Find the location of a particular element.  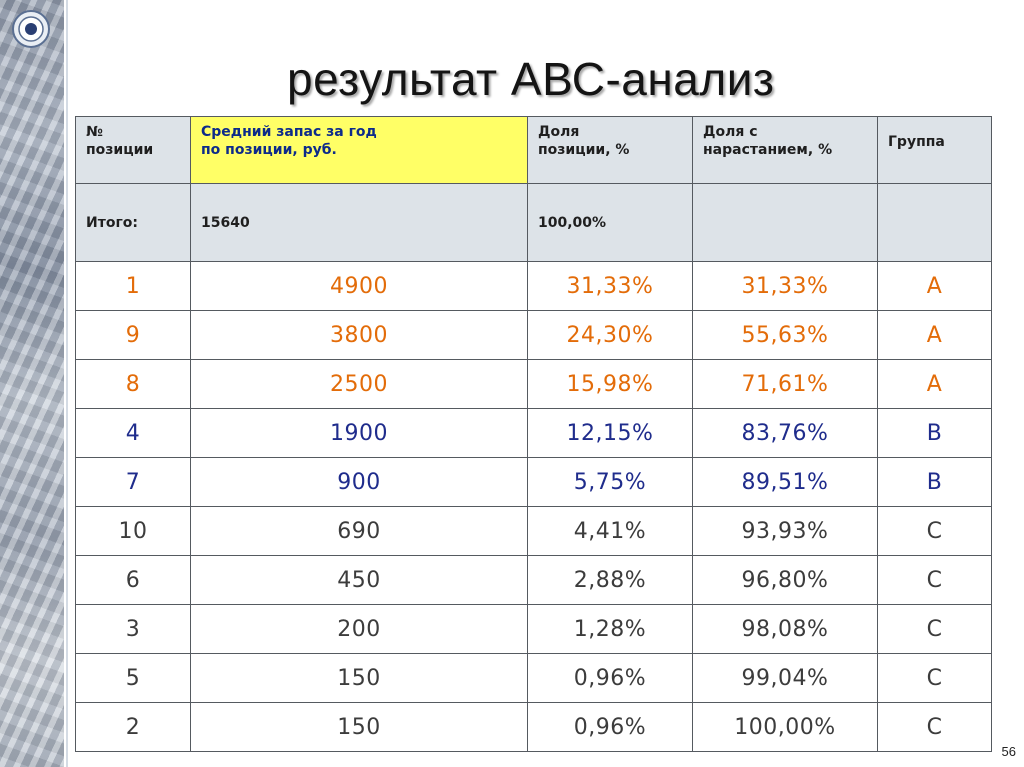

cell-position: 9 is located at coordinates (133, 335).